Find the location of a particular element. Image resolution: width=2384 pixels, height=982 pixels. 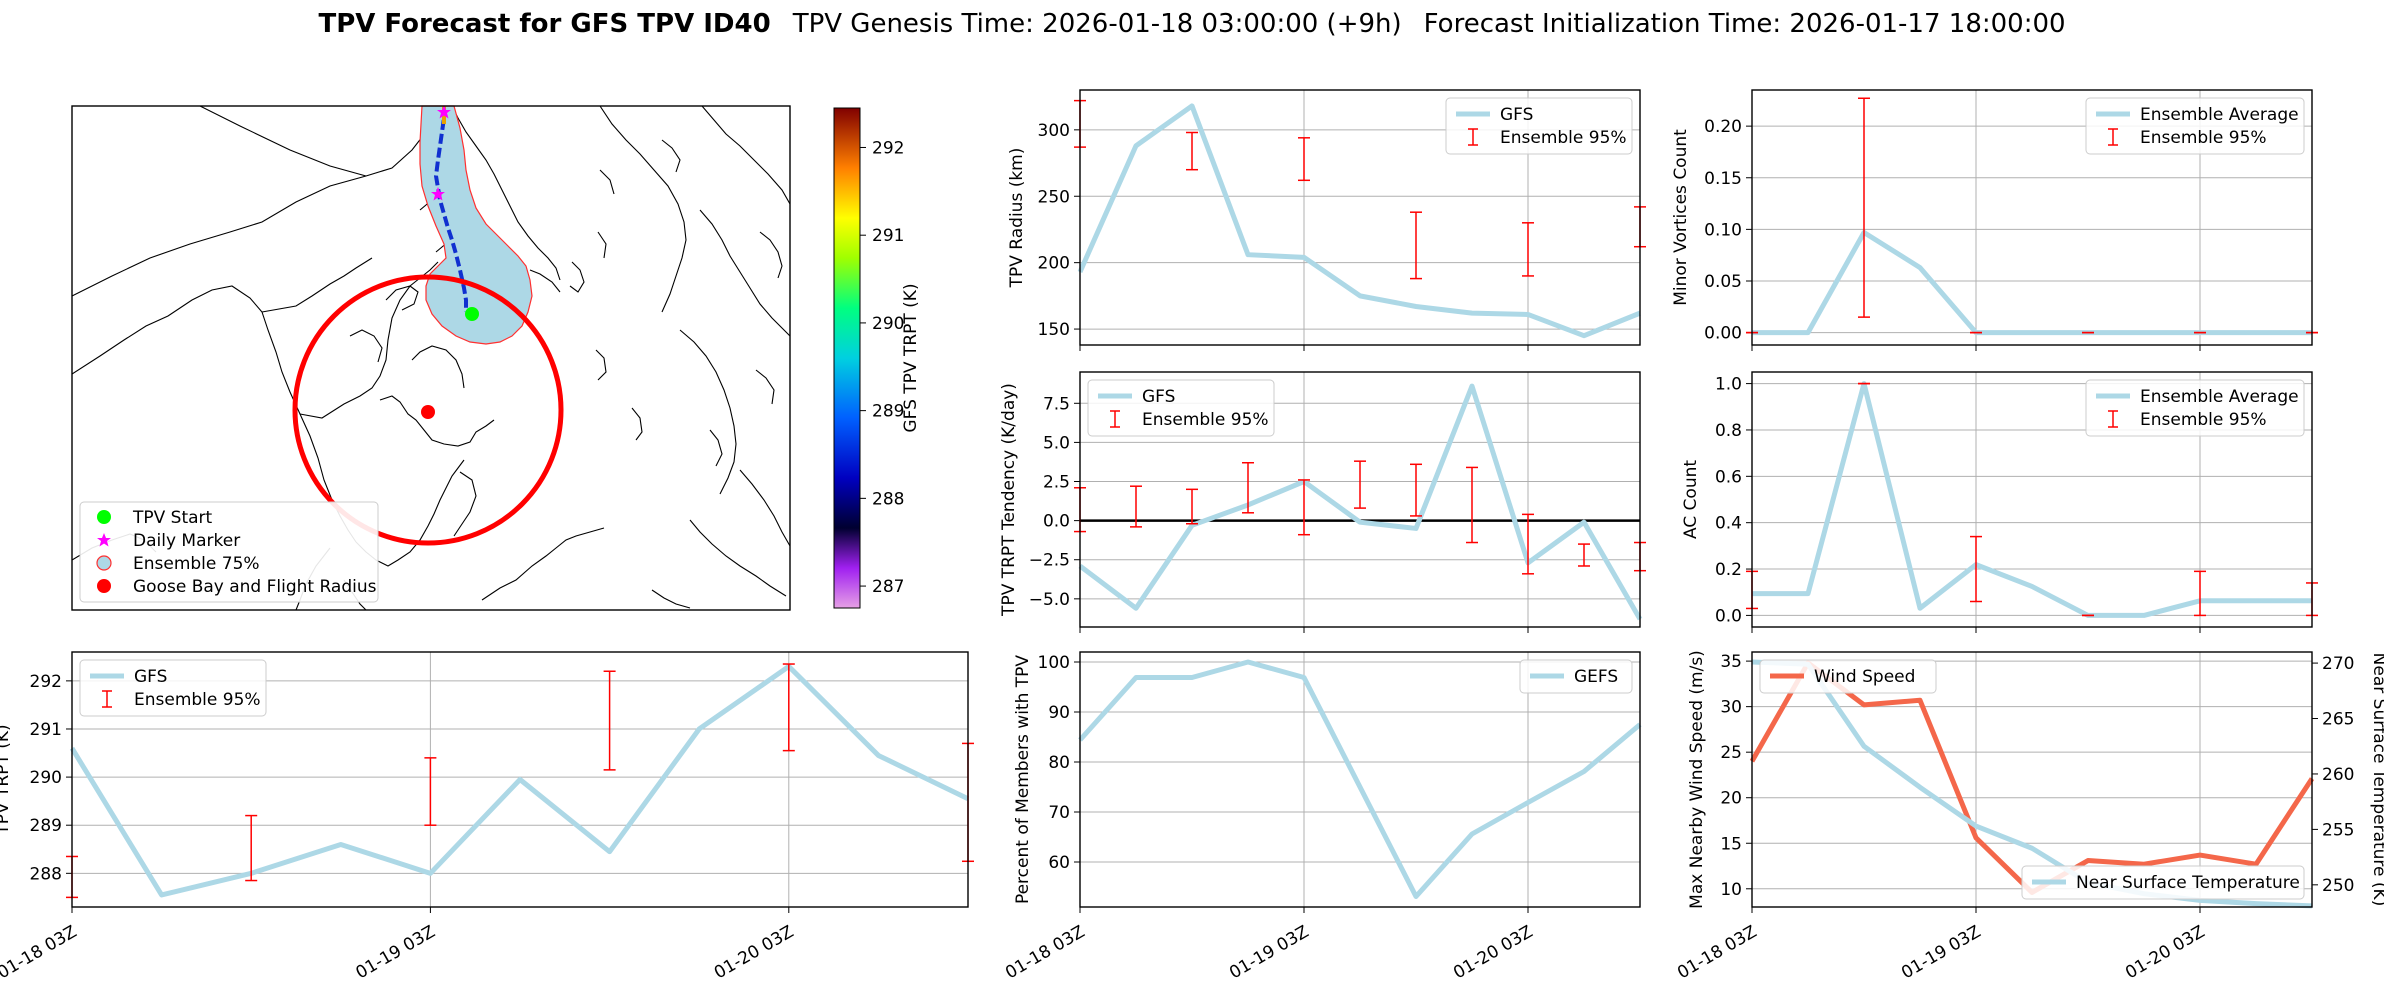

y-tick-label: 0.4 is located at coordinates (1728, 524).